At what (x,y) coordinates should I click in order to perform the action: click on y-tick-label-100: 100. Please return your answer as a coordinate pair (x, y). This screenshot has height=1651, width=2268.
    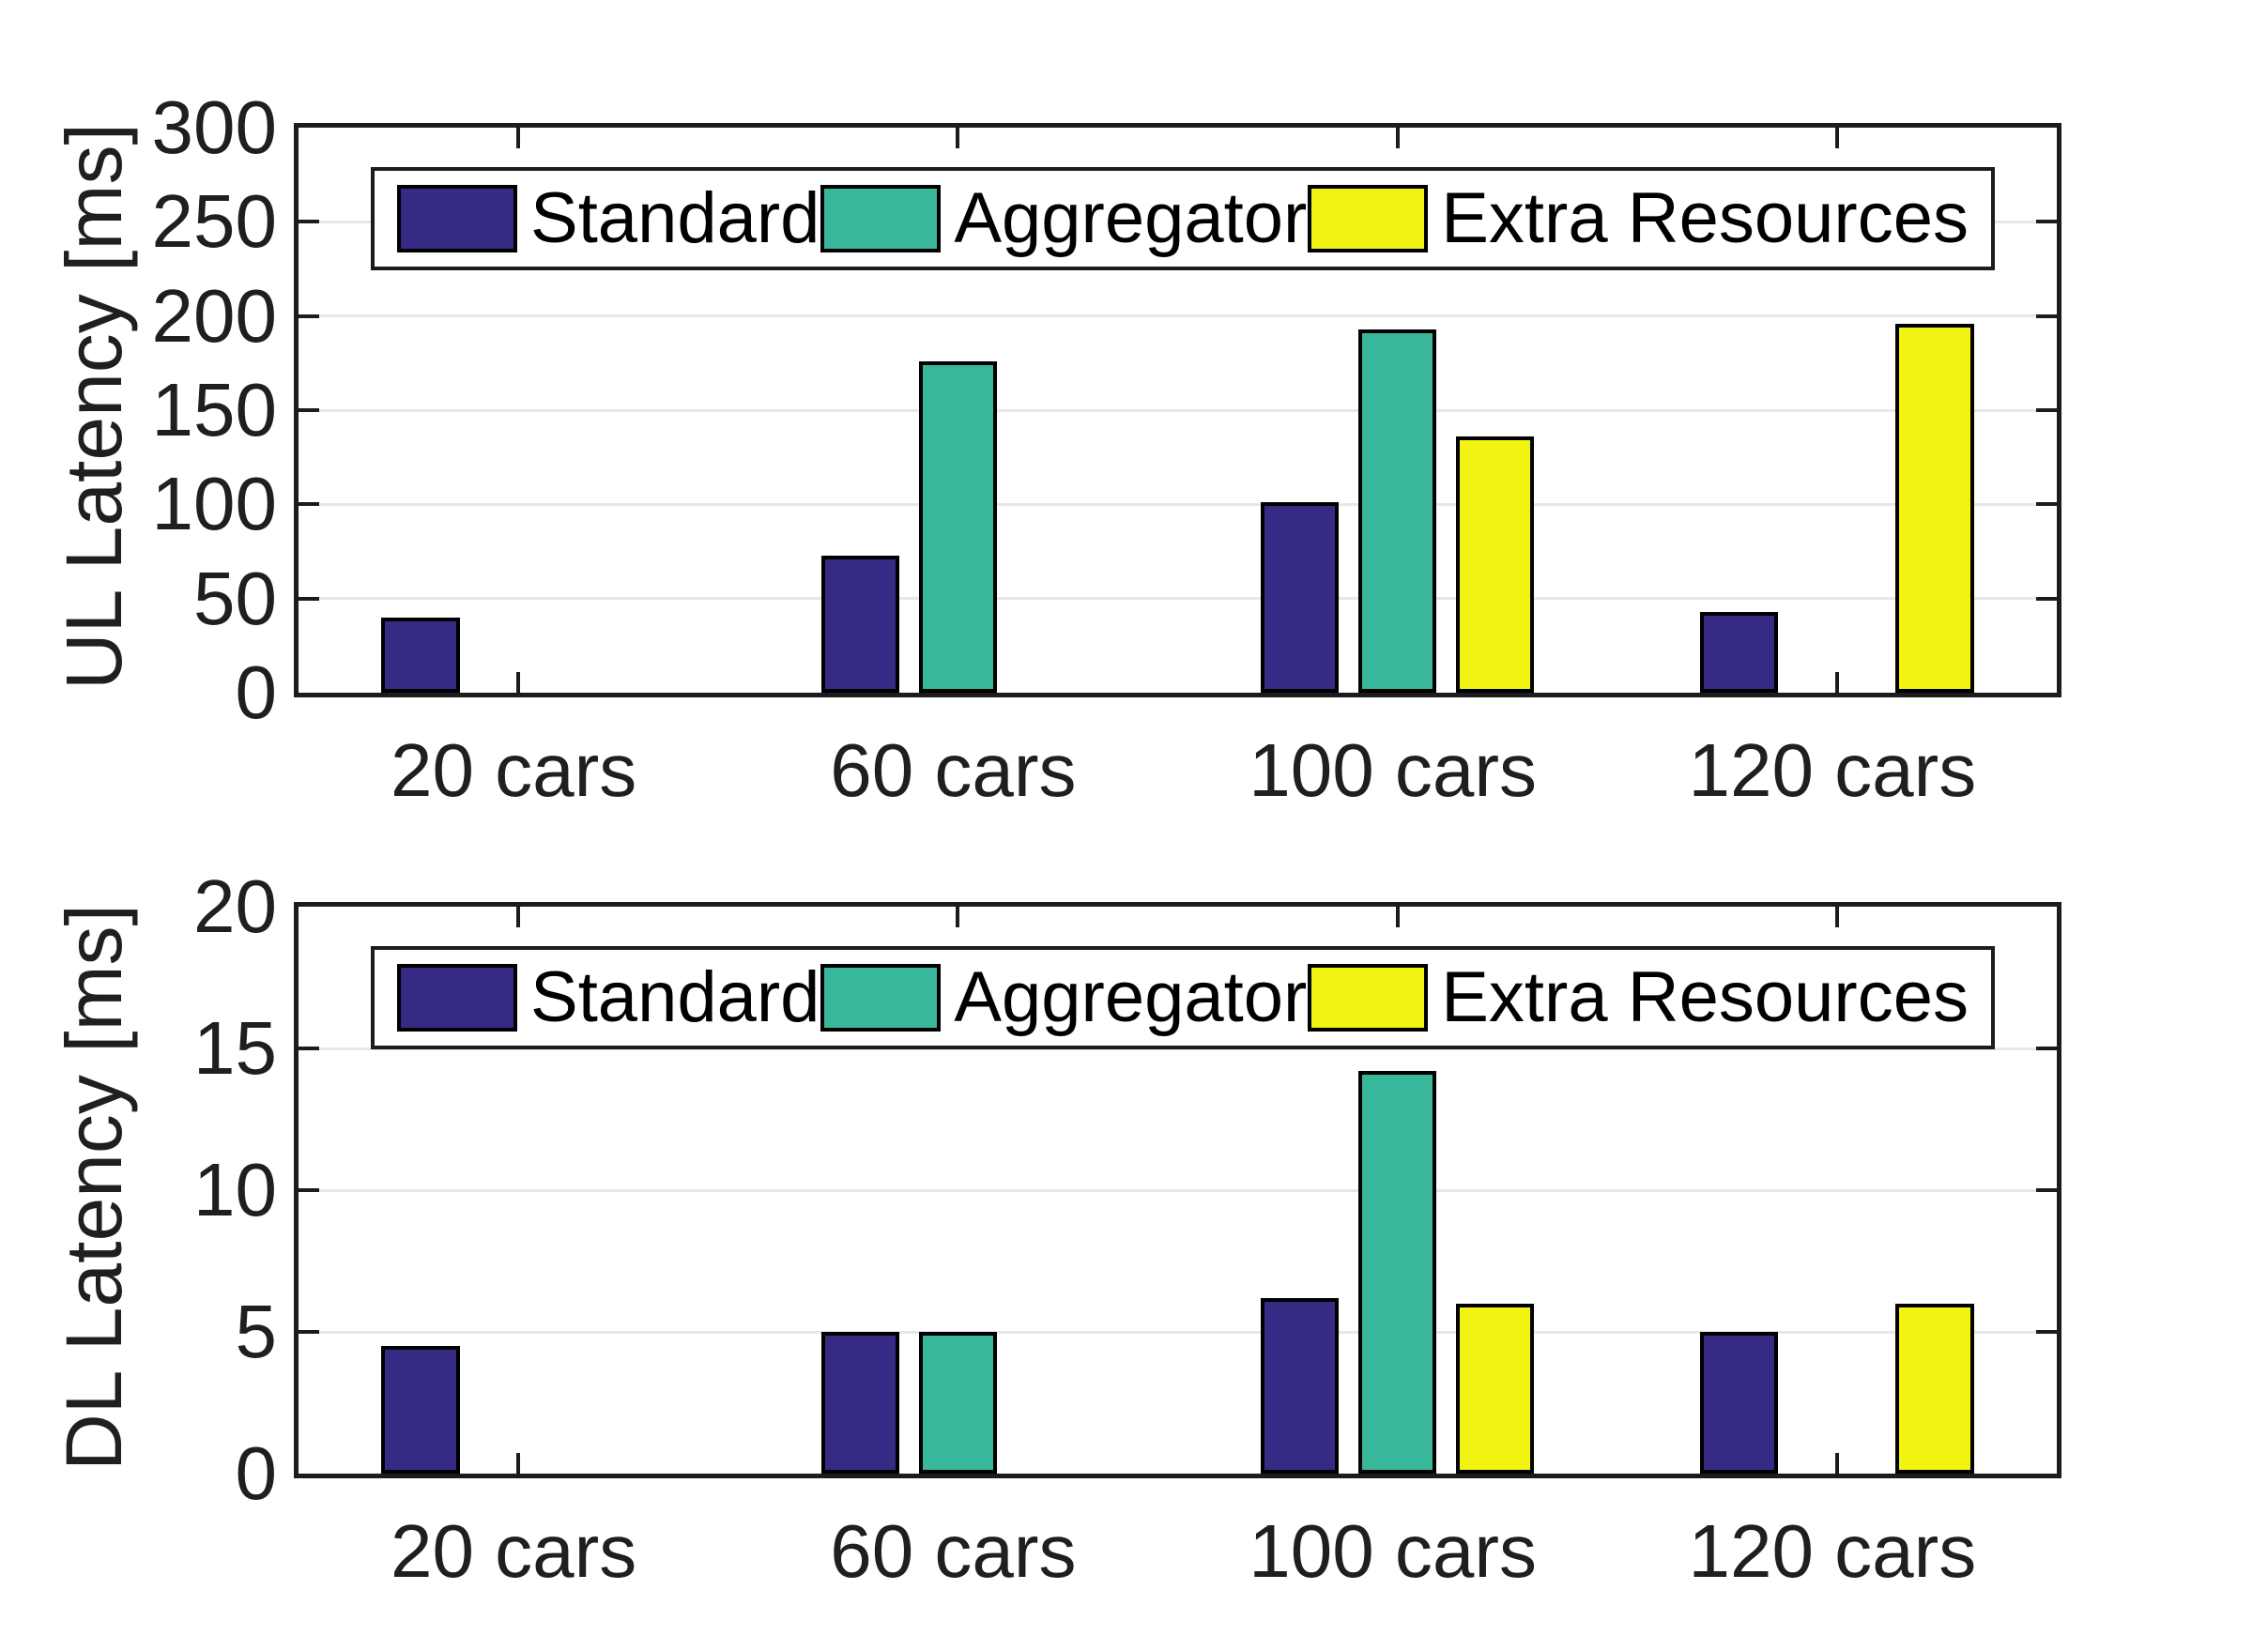
    Looking at the image, I should click on (214, 504).